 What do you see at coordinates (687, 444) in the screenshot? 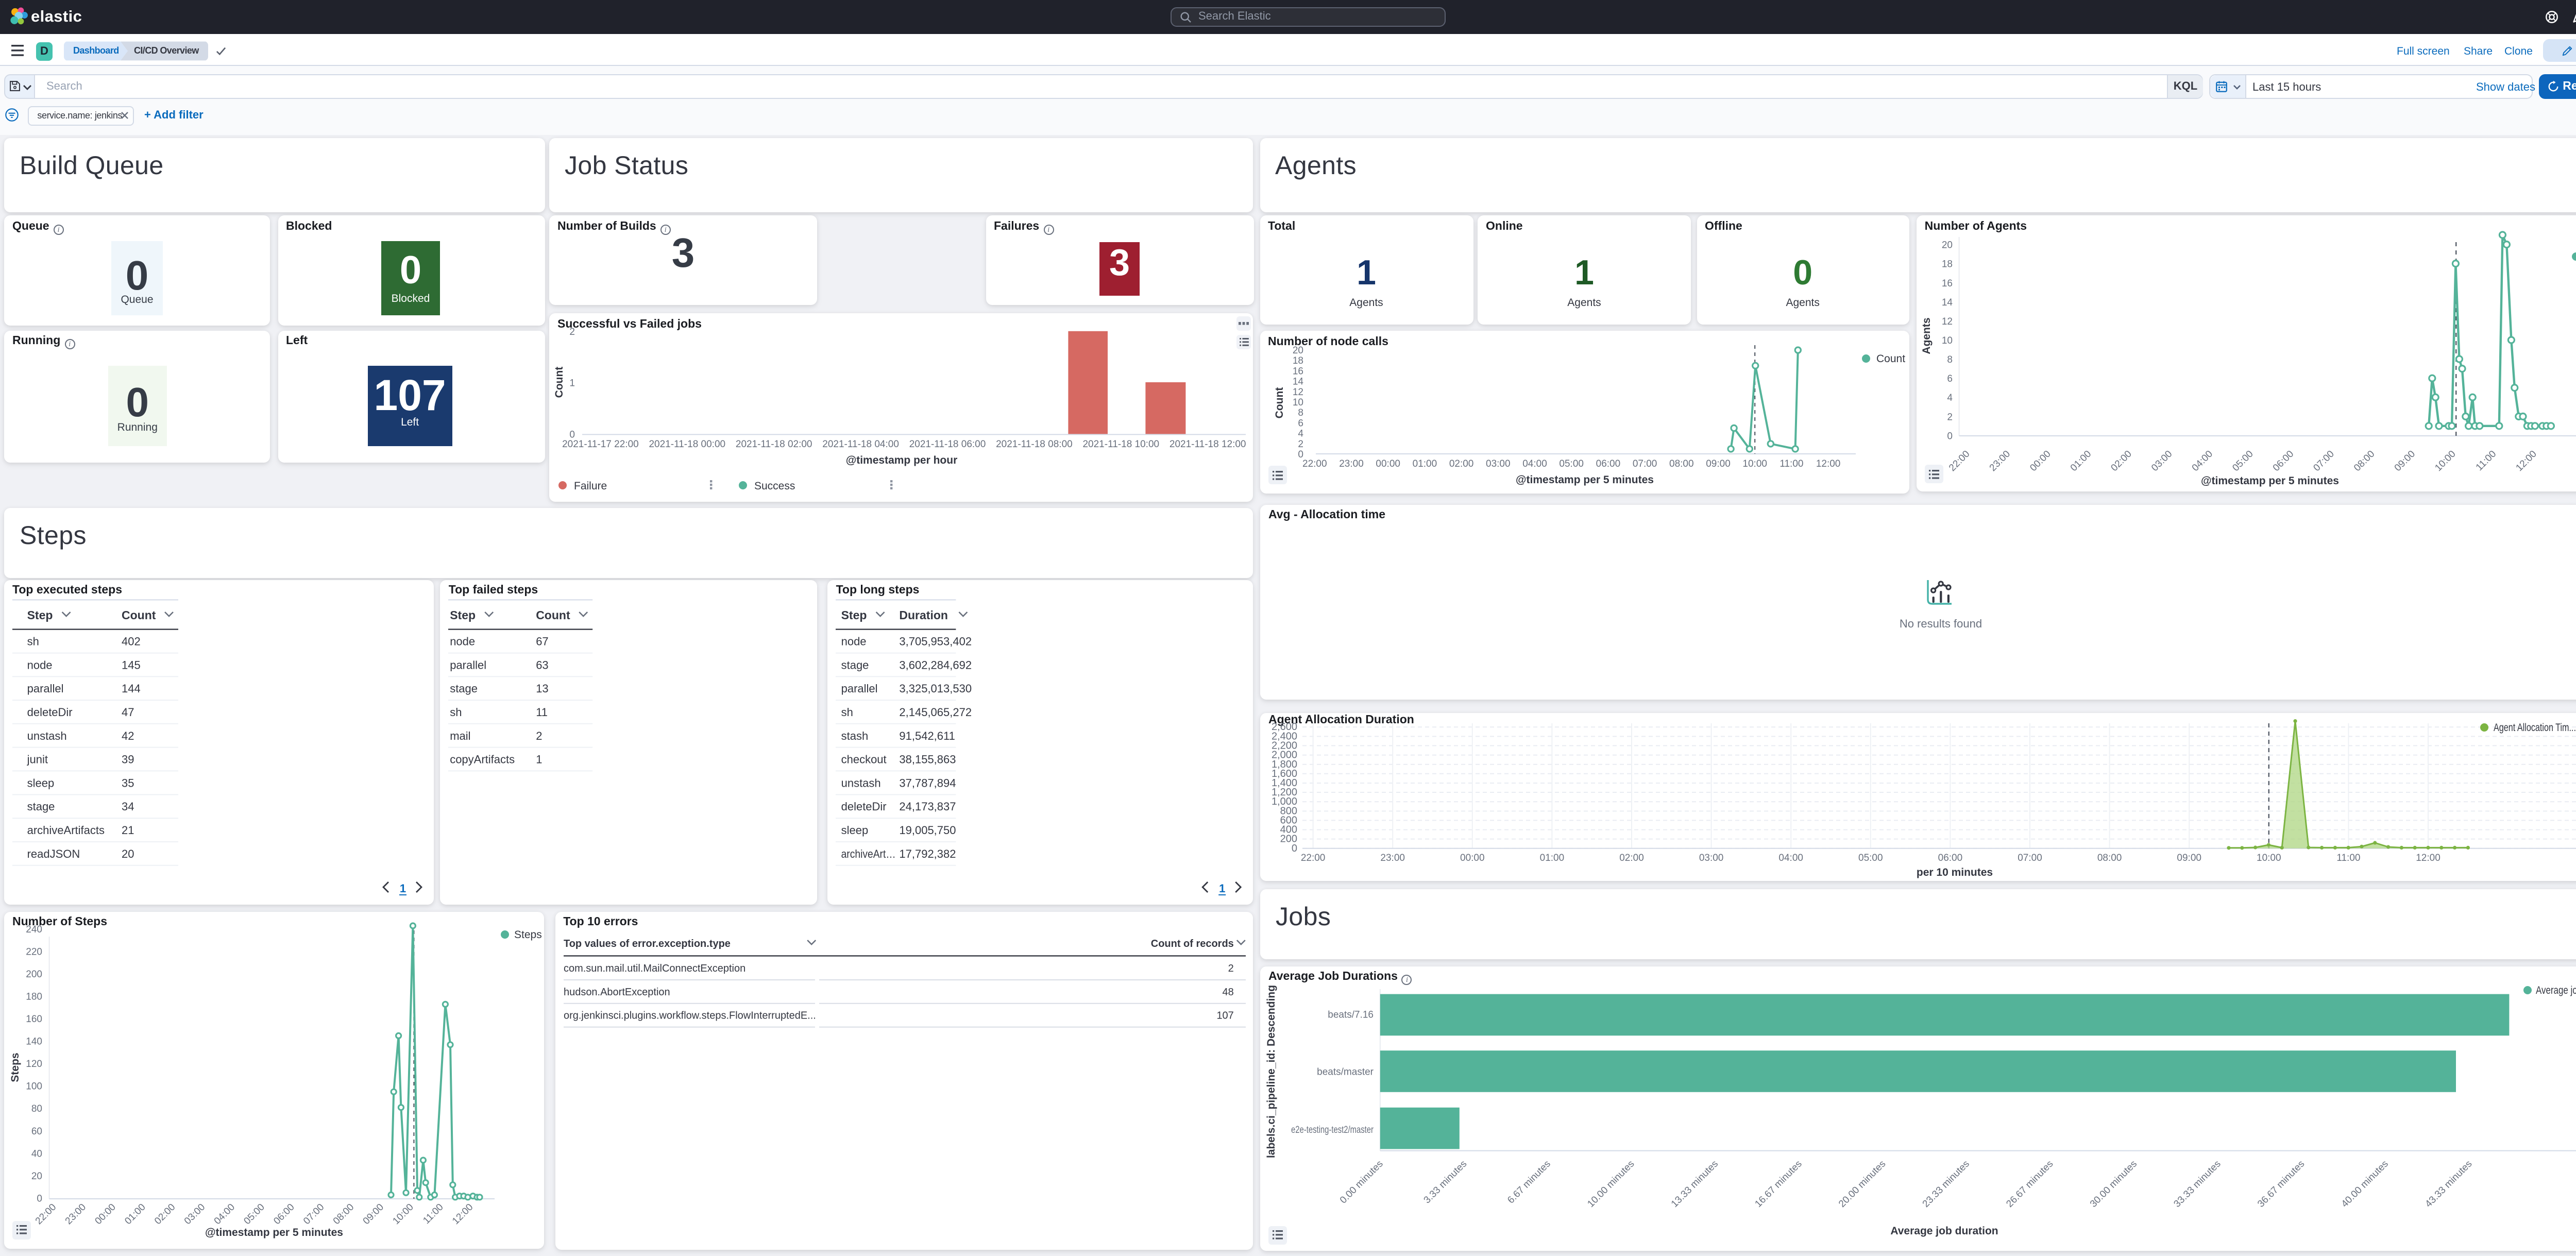
I see `svg-text: 2021-11-18 00:00` at bounding box center [687, 444].